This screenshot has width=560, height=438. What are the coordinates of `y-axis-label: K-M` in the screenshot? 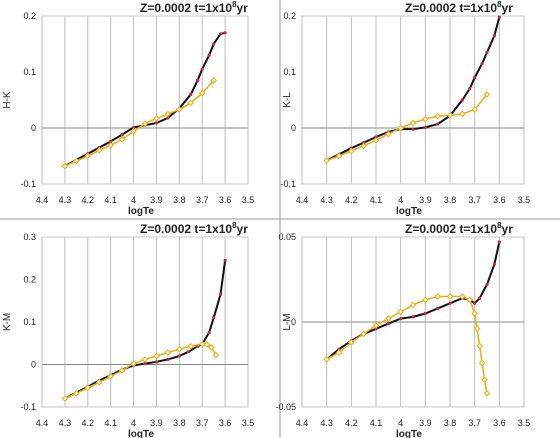 It's located at (7, 322).